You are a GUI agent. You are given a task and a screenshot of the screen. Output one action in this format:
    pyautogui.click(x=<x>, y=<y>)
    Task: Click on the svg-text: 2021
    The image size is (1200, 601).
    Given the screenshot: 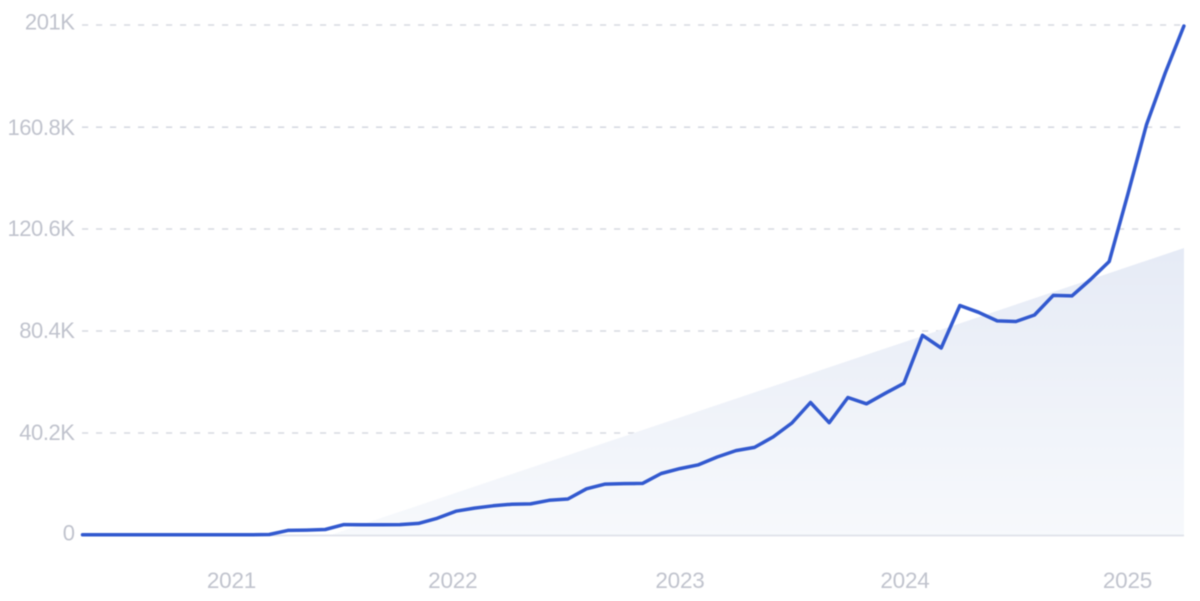 What is the action you would take?
    pyautogui.click(x=231, y=580)
    